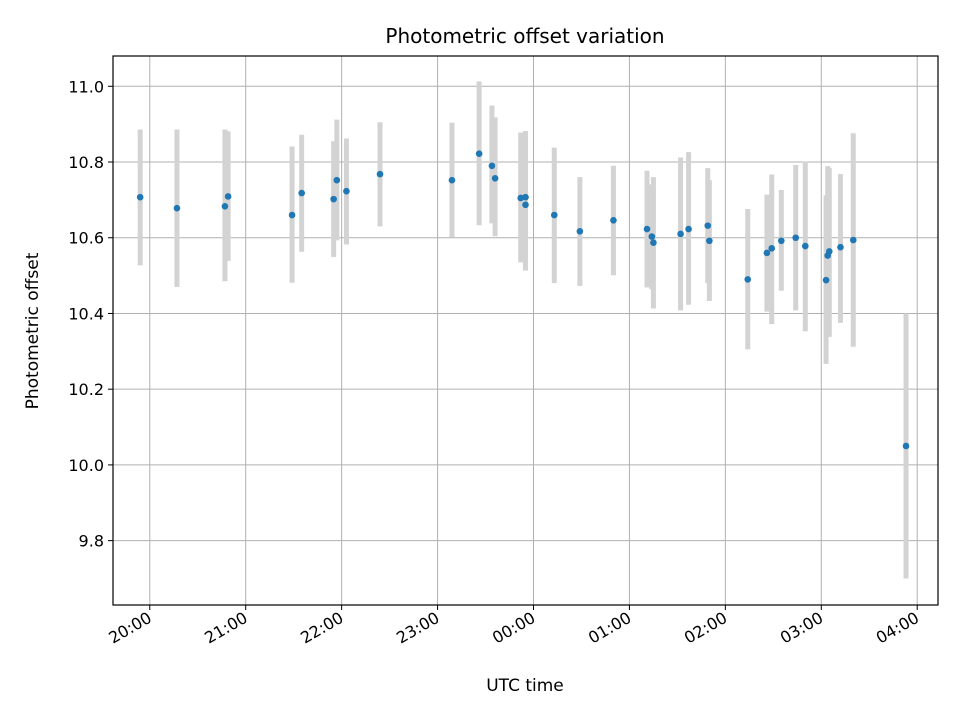 The image size is (960, 720). What do you see at coordinates (705, 628) in the screenshot?
I see `x-tick-label: 02:00` at bounding box center [705, 628].